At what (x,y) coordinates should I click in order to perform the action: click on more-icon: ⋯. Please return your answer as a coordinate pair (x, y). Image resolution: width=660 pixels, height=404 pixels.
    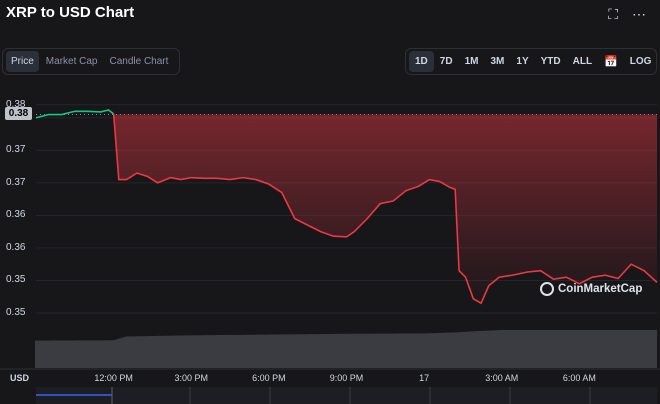
    Looking at the image, I should click on (639, 14).